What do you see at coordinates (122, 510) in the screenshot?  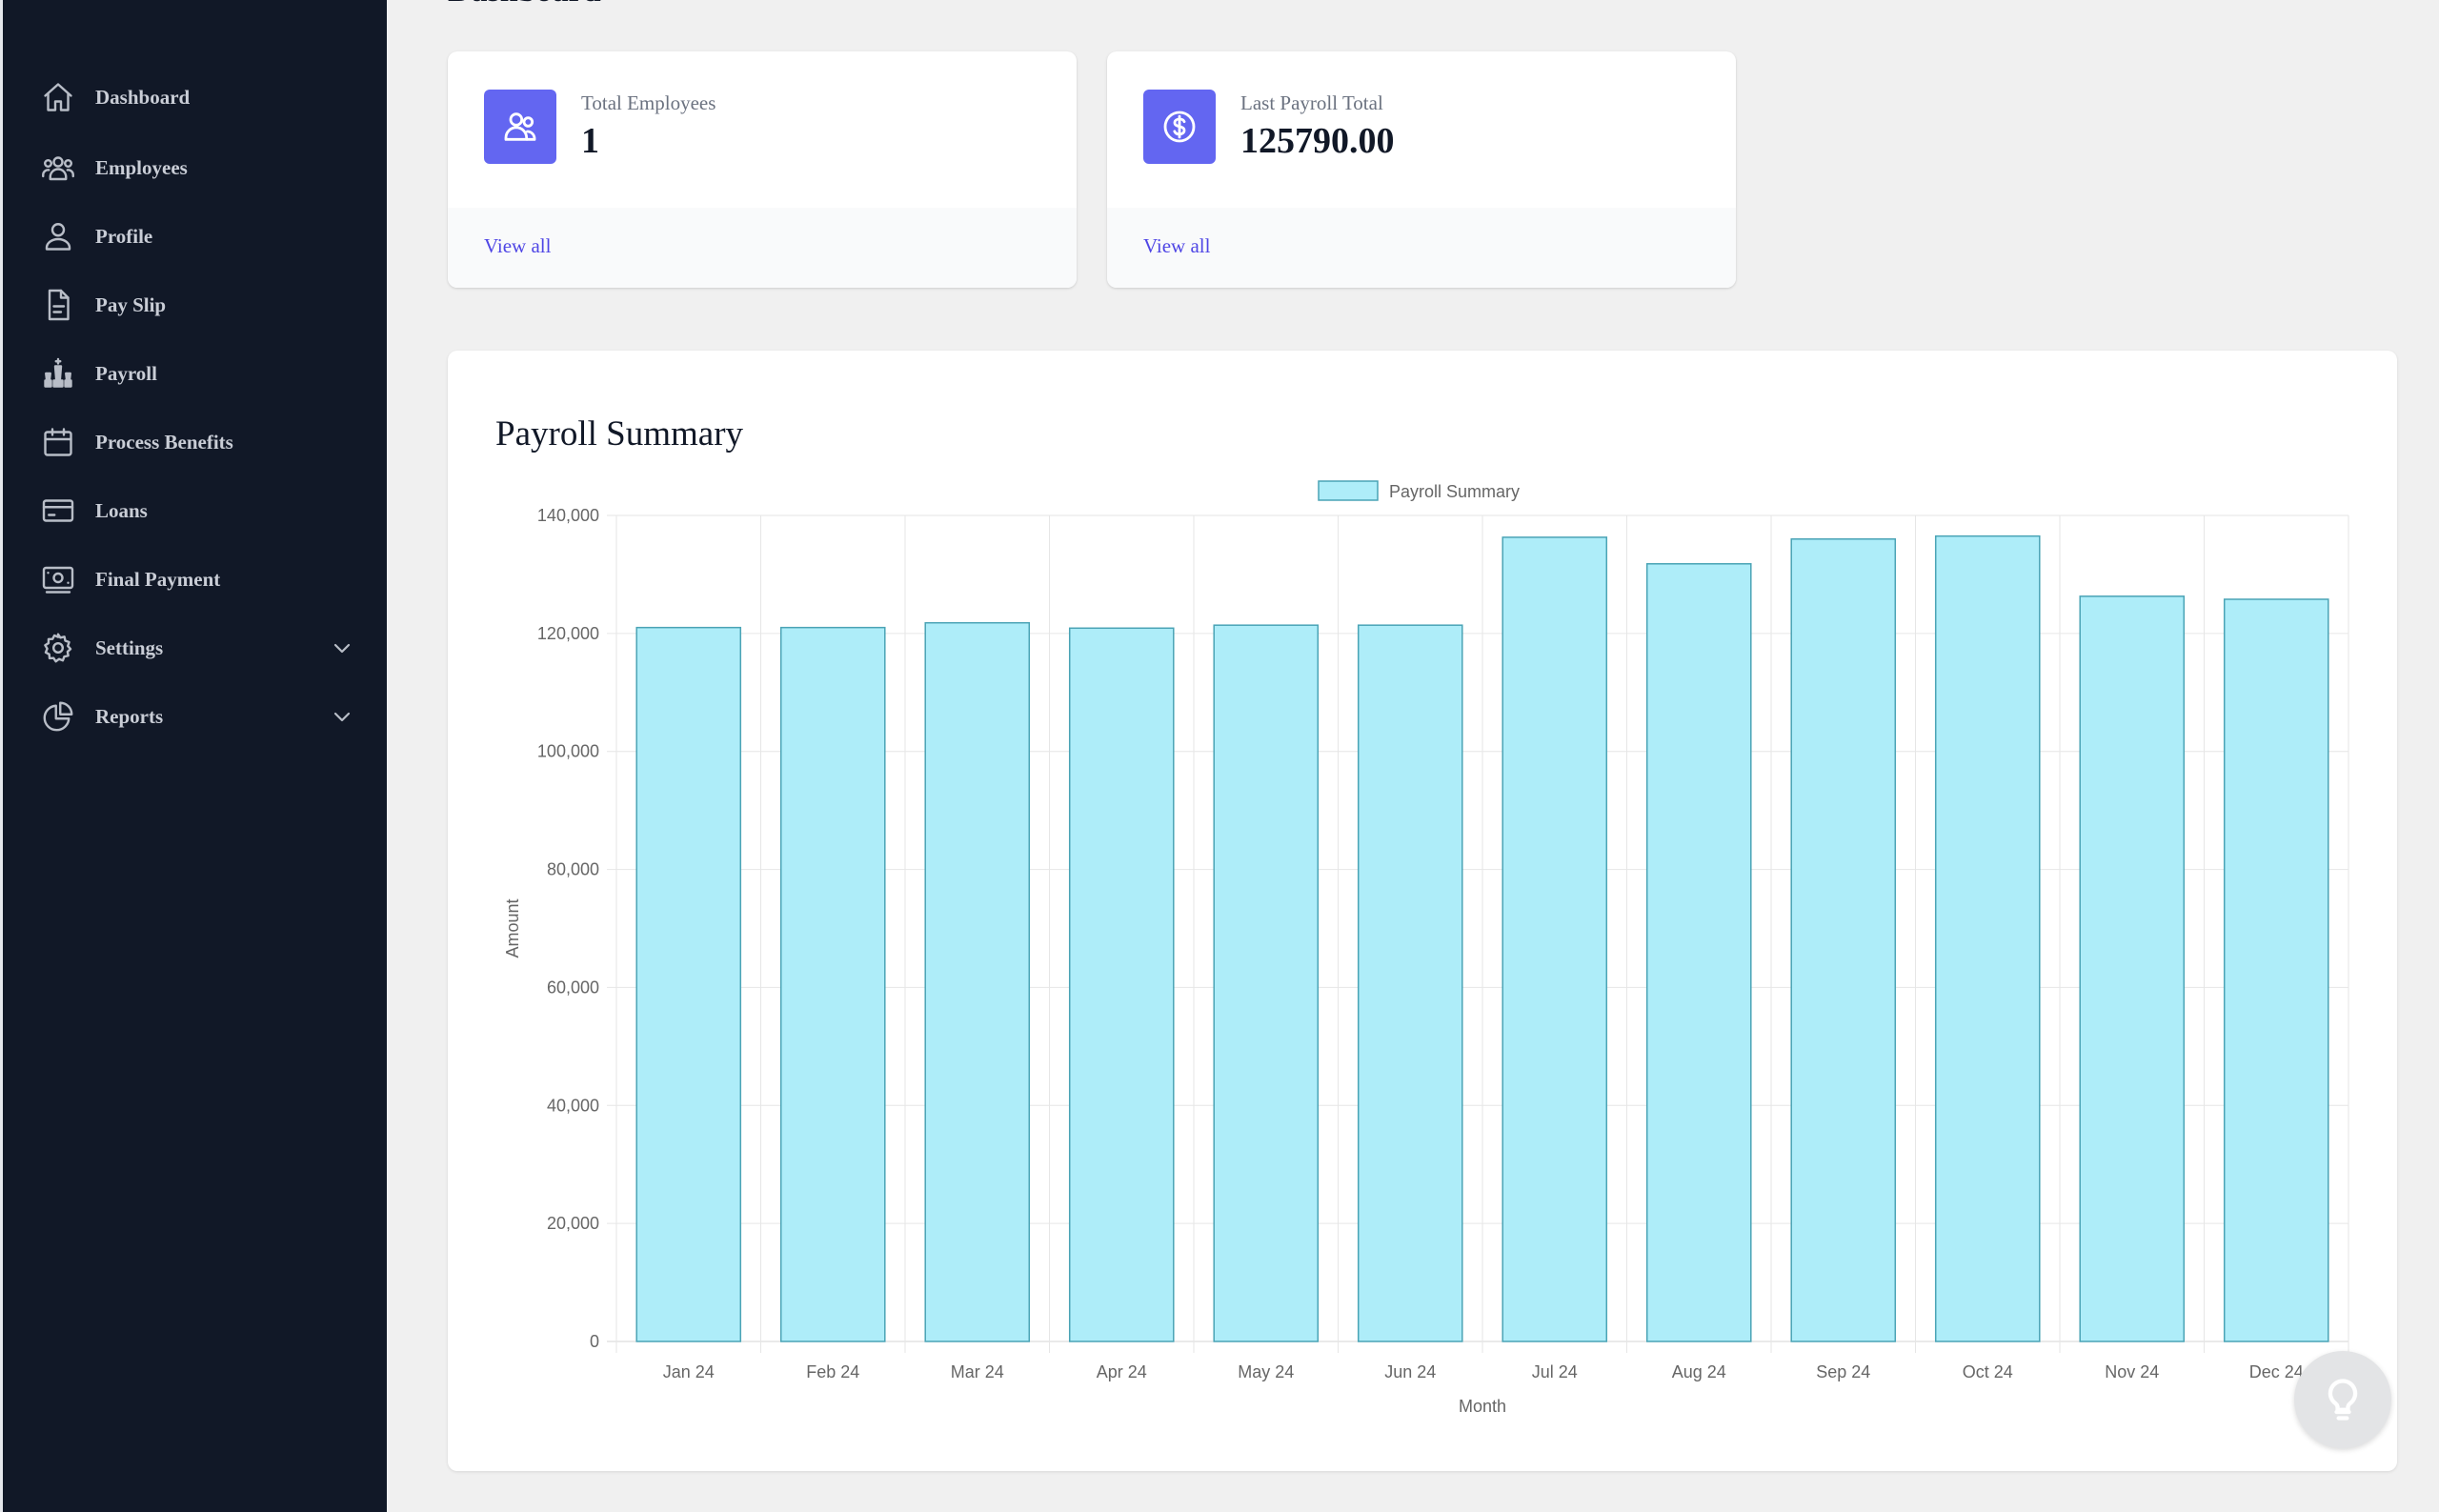 I see `sidebar-item-label: Loans` at bounding box center [122, 510].